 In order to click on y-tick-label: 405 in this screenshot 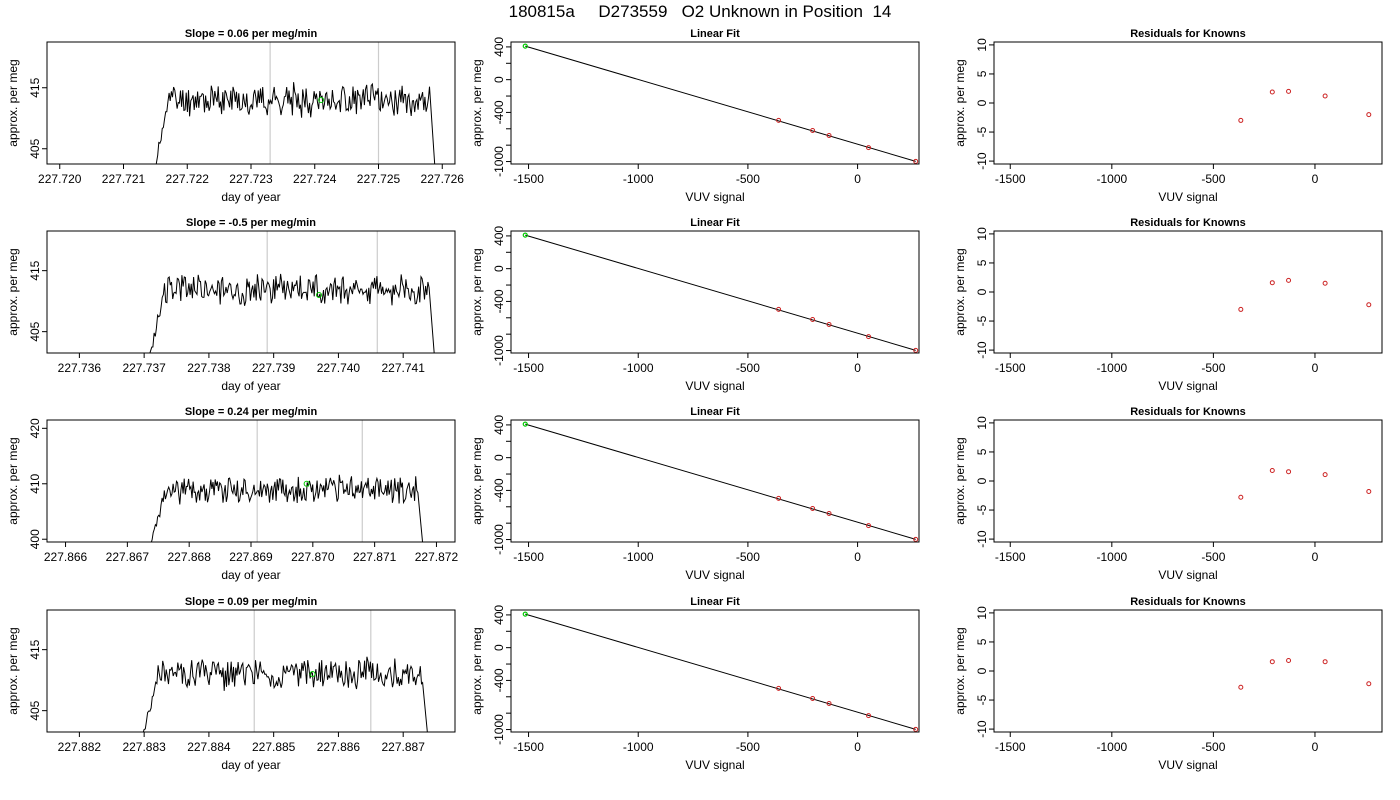, I will do `click(35, 331)`.